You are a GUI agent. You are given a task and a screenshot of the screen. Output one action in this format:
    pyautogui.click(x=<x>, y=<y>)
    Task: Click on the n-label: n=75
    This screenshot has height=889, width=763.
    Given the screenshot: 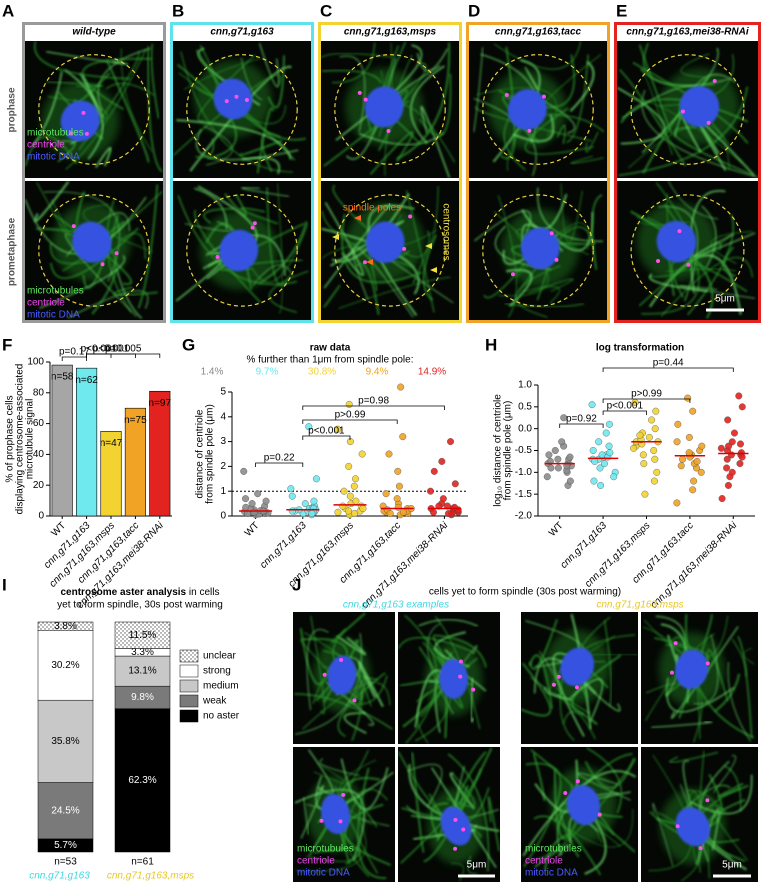 What is the action you would take?
    pyautogui.click(x=135, y=420)
    